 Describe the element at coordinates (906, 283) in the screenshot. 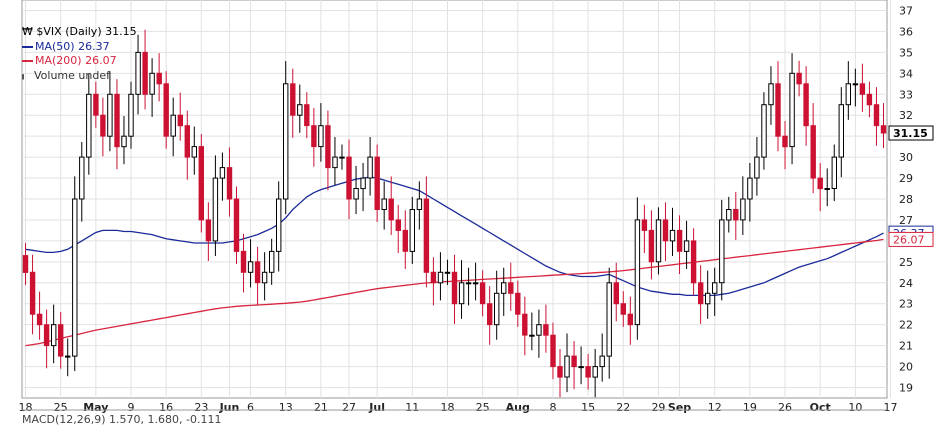

I see `y-tick-label: 24` at that location.